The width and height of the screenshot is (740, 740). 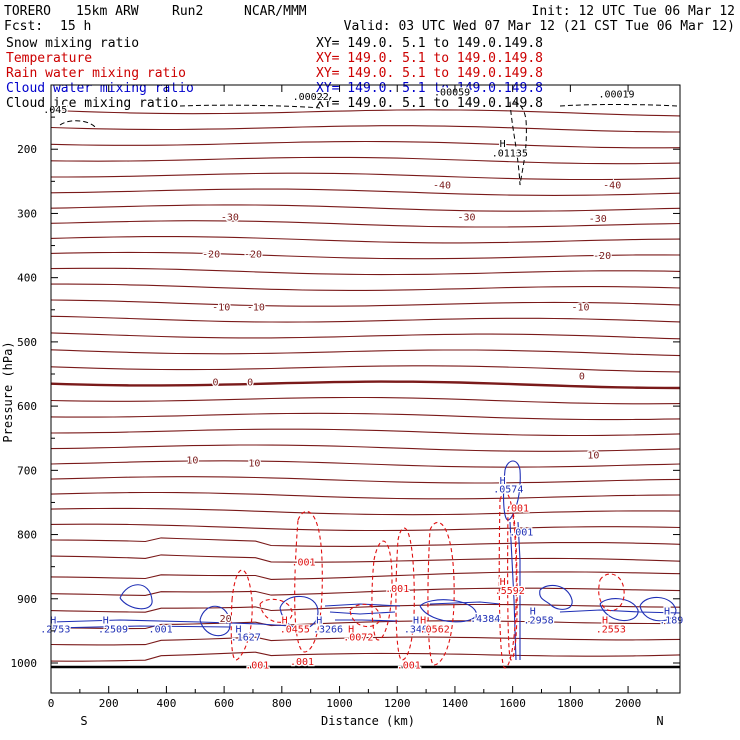 What do you see at coordinates (634, 11) in the screenshot?
I see `init-time: Init: 12 UTC Tue 06 Mar 12` at bounding box center [634, 11].